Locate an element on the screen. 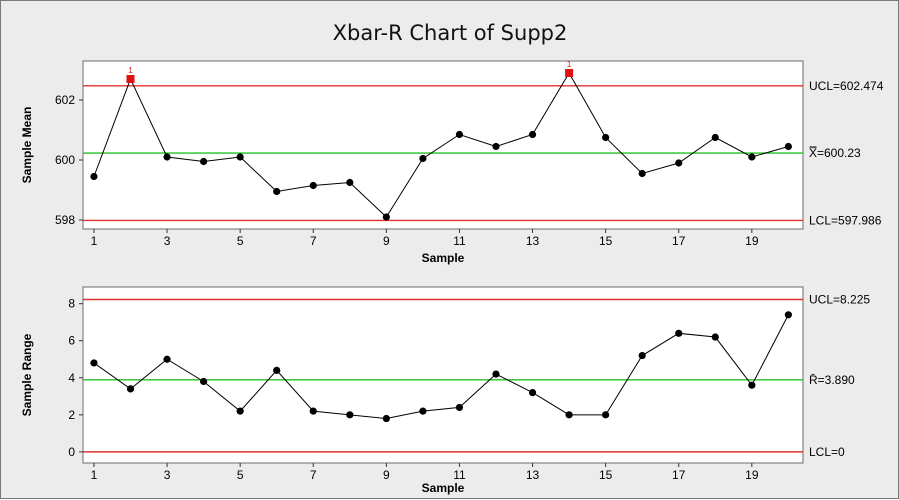 The width and height of the screenshot is (899, 500). range-x-tick-label-3: 7 is located at coordinates (313, 475).